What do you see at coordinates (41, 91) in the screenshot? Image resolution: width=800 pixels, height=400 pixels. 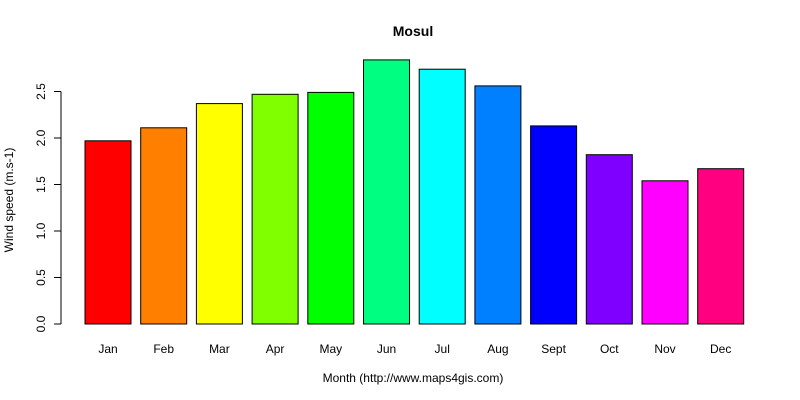 I see `y-tick-label: 2.5` at bounding box center [41, 91].